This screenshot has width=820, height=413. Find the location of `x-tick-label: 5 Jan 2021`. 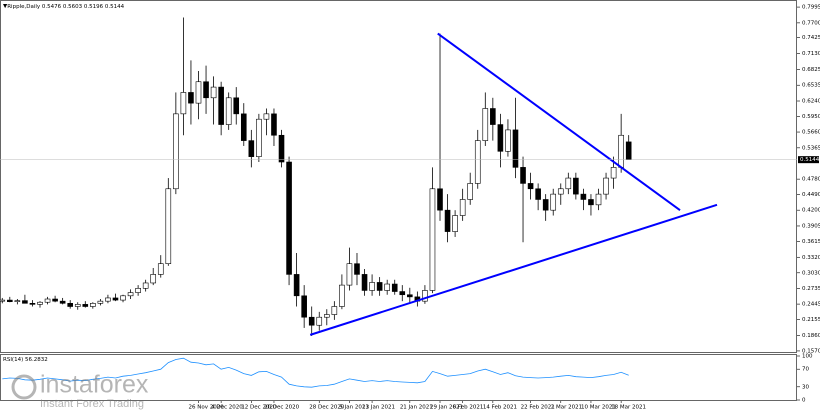

x-tick-label: 5 Jan 2021 is located at coordinates (353, 408).